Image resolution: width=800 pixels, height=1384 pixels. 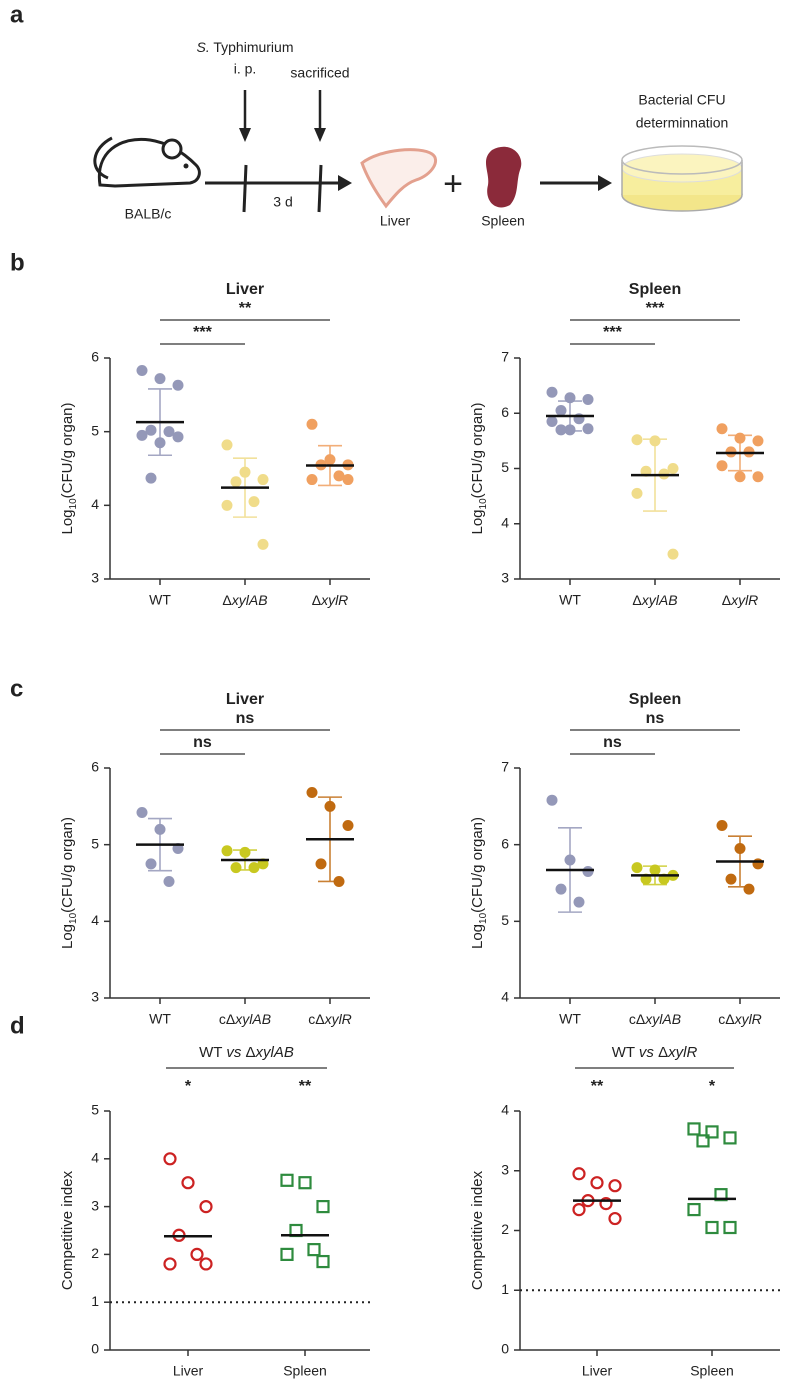 What do you see at coordinates (282, 202) in the screenshot?
I see `duration-label: 3 d` at bounding box center [282, 202].